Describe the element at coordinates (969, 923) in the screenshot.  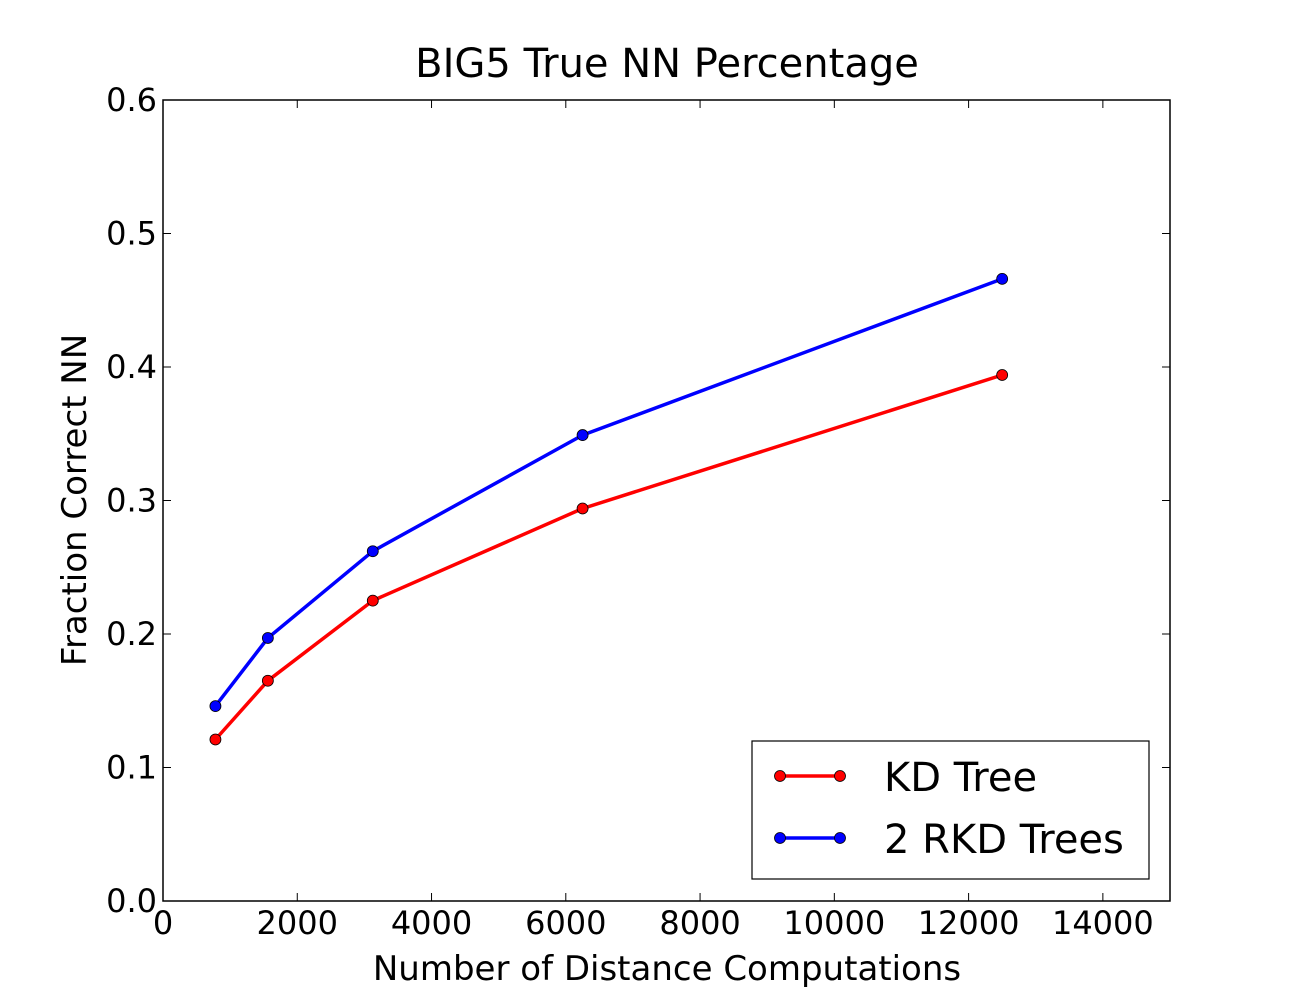
I see `x-tick-label: 12000` at that location.